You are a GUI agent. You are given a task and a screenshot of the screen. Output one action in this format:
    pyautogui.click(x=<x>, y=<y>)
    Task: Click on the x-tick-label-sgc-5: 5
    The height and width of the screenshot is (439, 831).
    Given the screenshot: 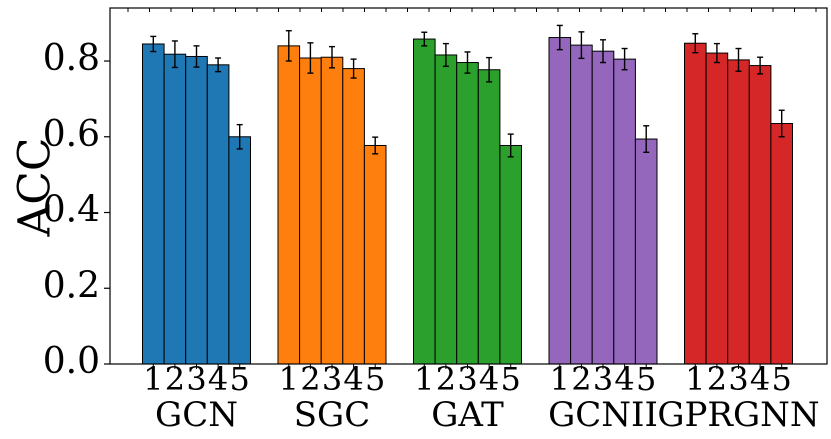 What is the action you would take?
    pyautogui.click(x=375, y=379)
    